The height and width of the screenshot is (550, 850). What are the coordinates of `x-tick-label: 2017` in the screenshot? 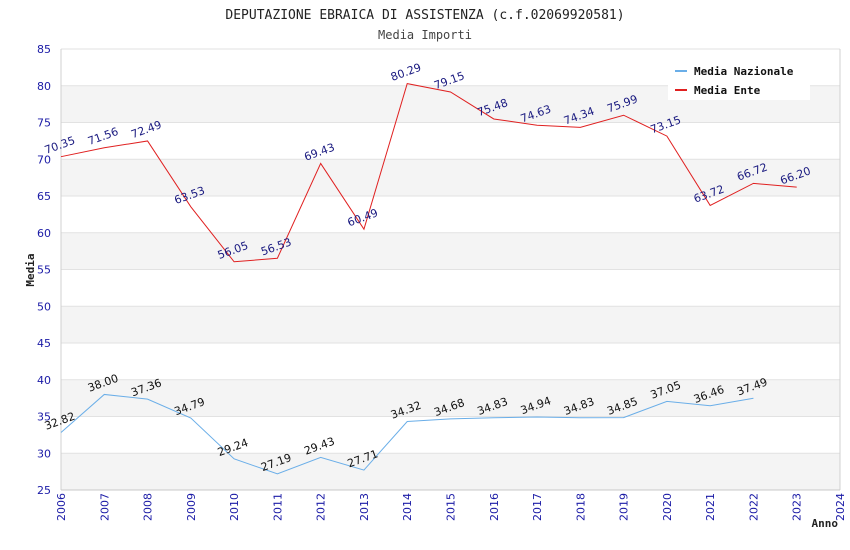 It's located at (537, 507).